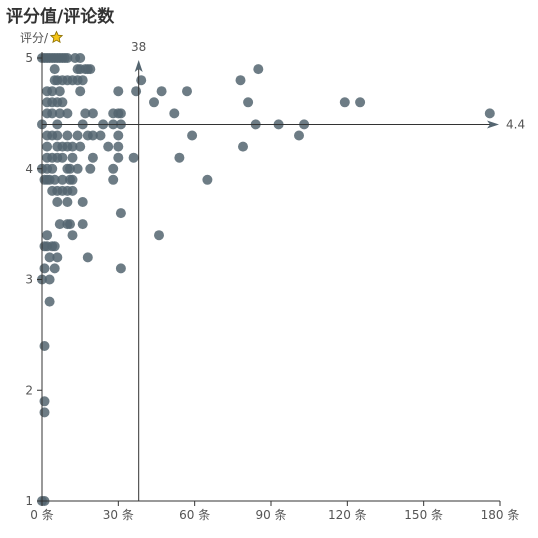 This screenshot has height=538, width=538. What do you see at coordinates (41, 515) in the screenshot?
I see `x-tick-label: 0 条` at bounding box center [41, 515].